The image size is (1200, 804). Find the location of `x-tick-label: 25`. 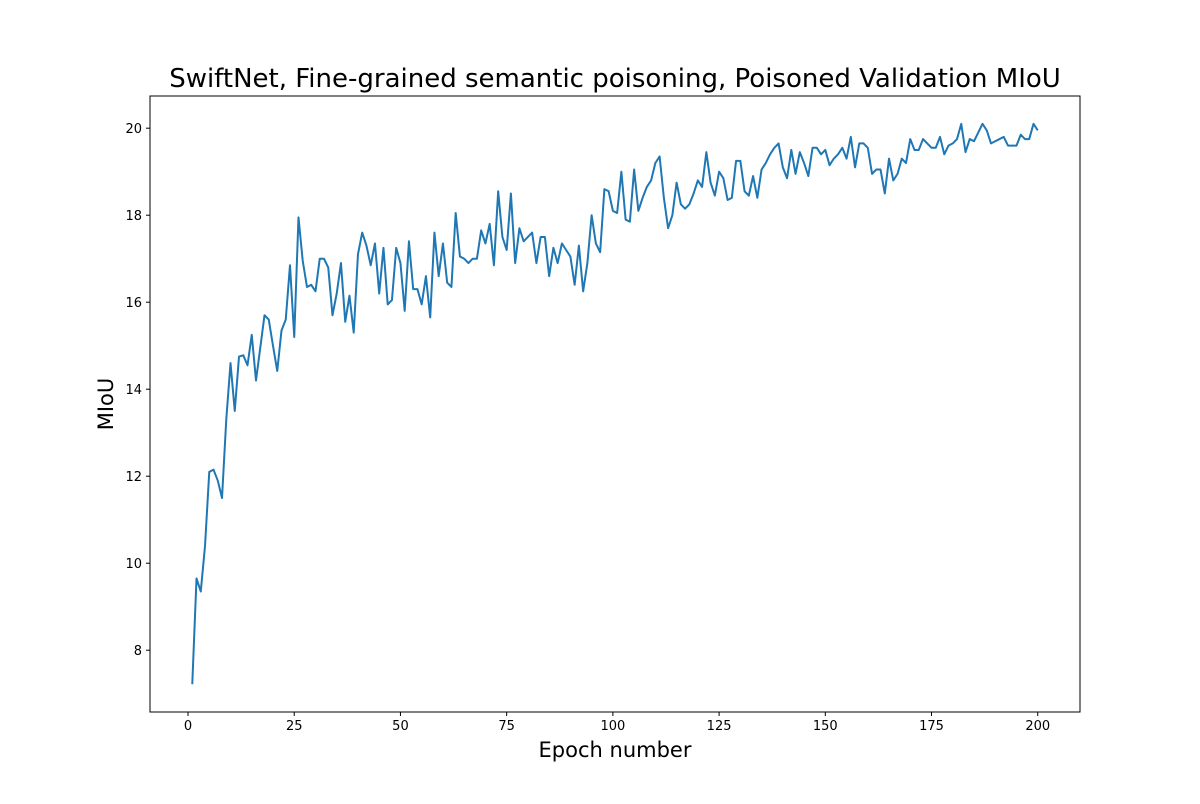

x-tick-label: 25 is located at coordinates (294, 726).